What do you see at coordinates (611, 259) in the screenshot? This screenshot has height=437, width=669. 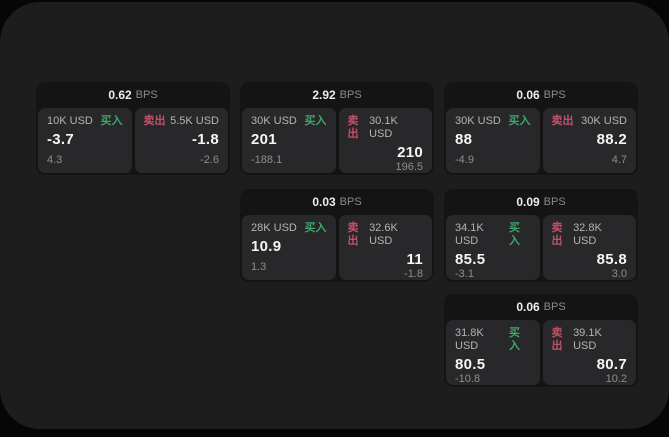 I see `sell-price: 85.8` at bounding box center [611, 259].